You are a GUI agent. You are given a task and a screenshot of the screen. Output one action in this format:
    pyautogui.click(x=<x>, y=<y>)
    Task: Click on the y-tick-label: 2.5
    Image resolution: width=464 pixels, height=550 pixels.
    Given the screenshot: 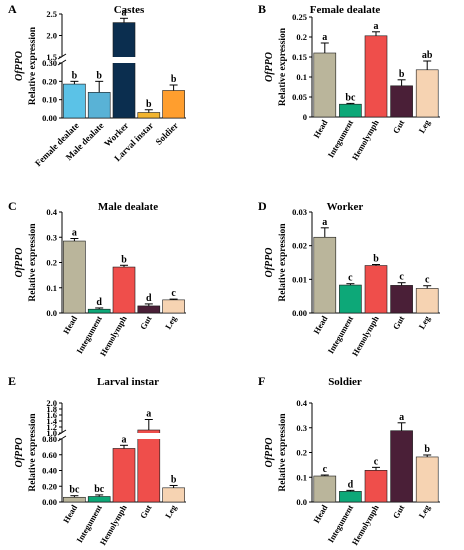 What is the action you would take?
    pyautogui.click(x=51, y=14)
    